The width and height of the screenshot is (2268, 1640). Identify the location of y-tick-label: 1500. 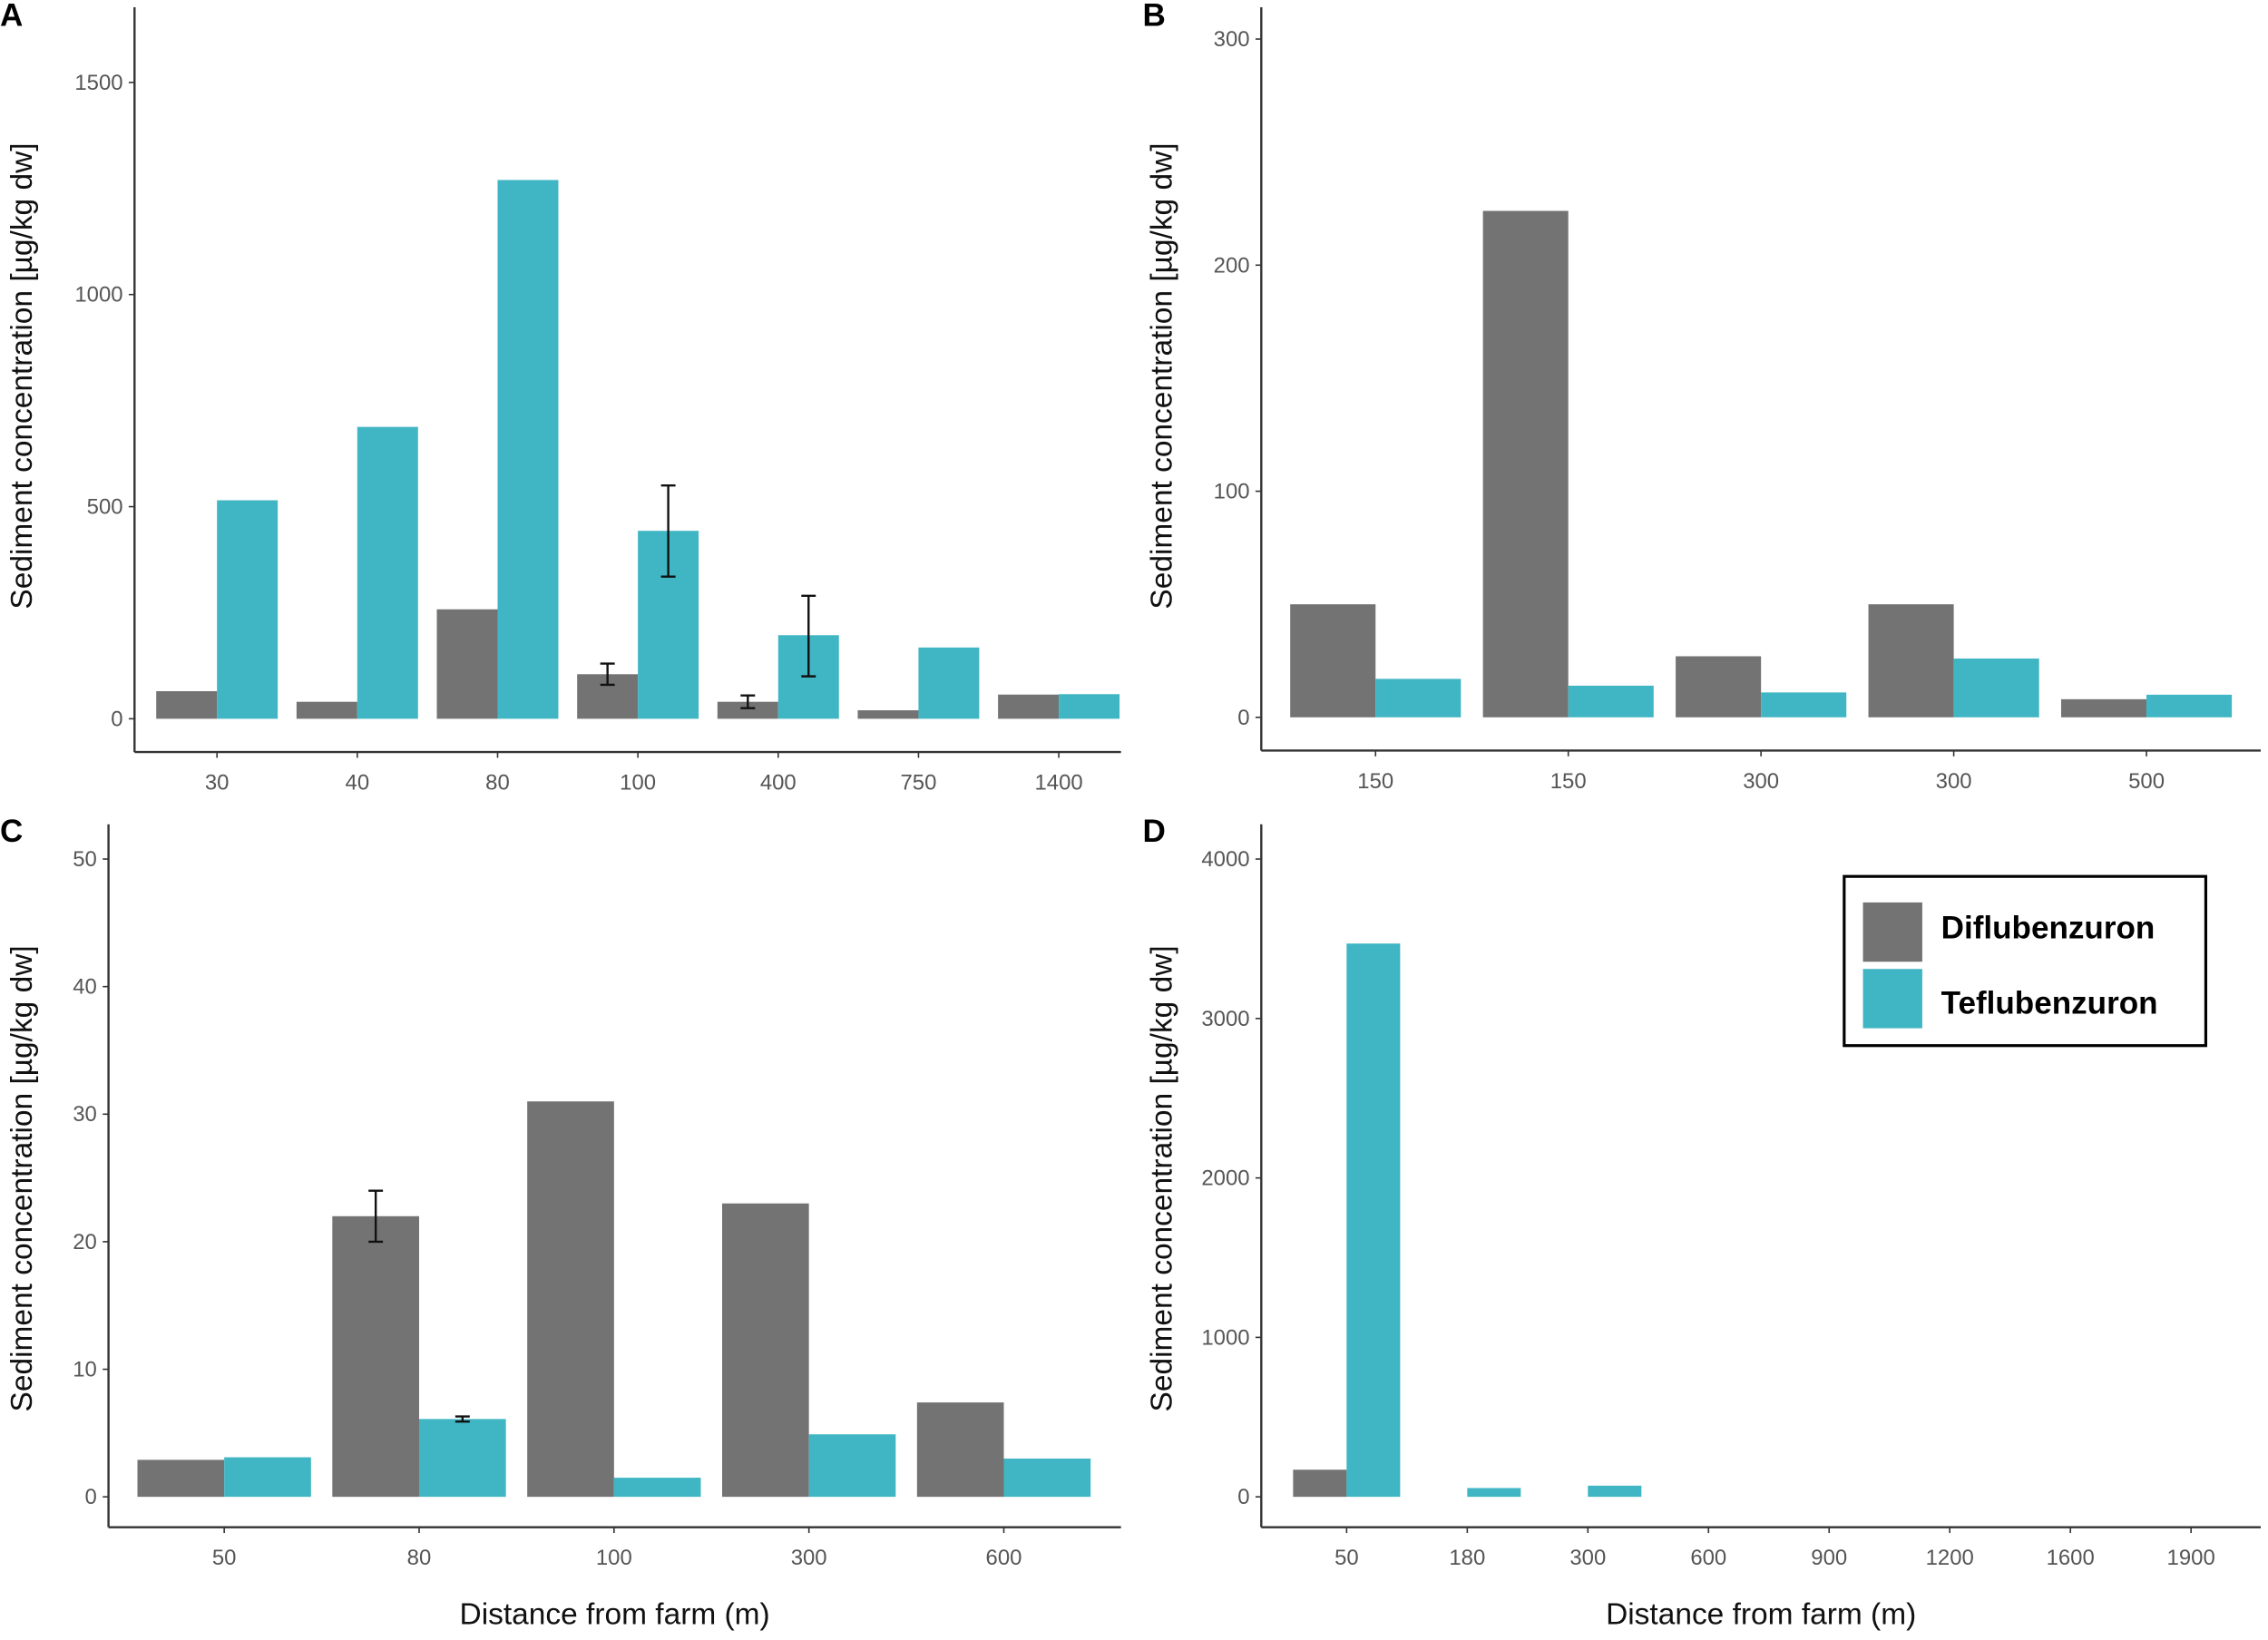
(98, 83).